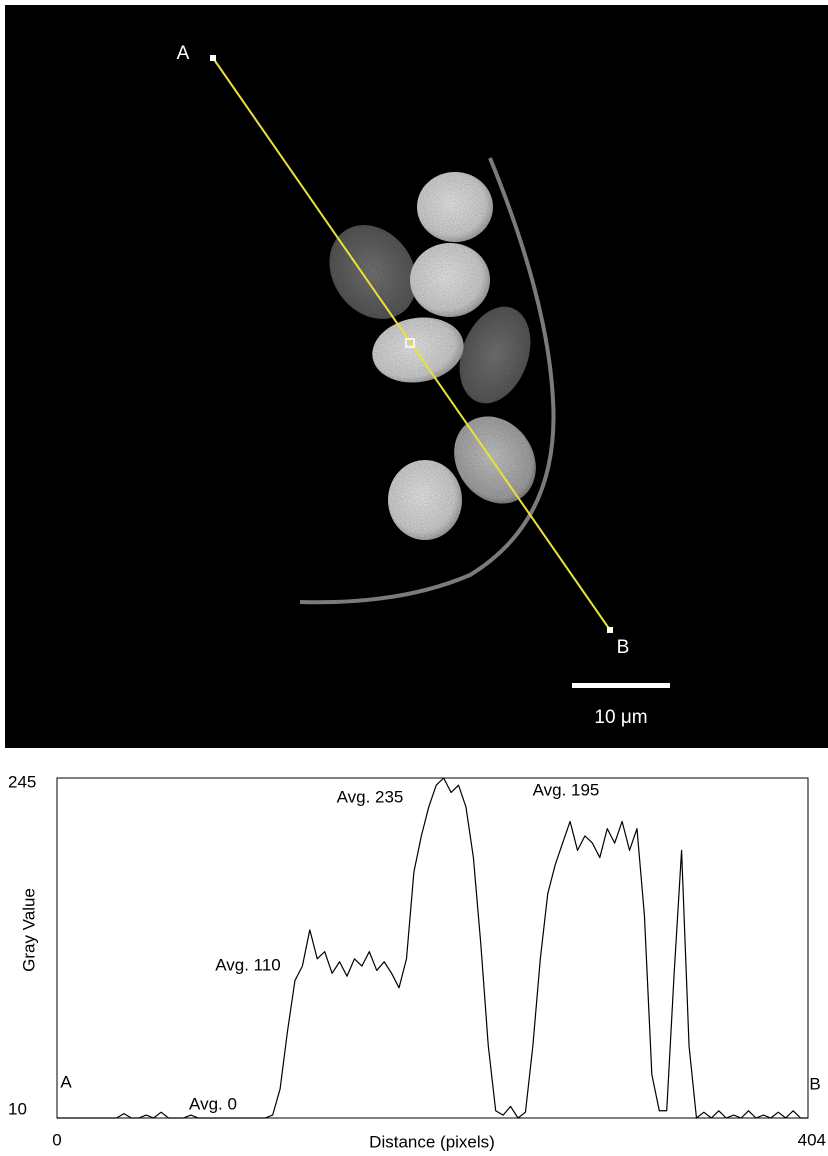  Describe the element at coordinates (610, 630) in the screenshot. I see `endpoint-b` at that location.